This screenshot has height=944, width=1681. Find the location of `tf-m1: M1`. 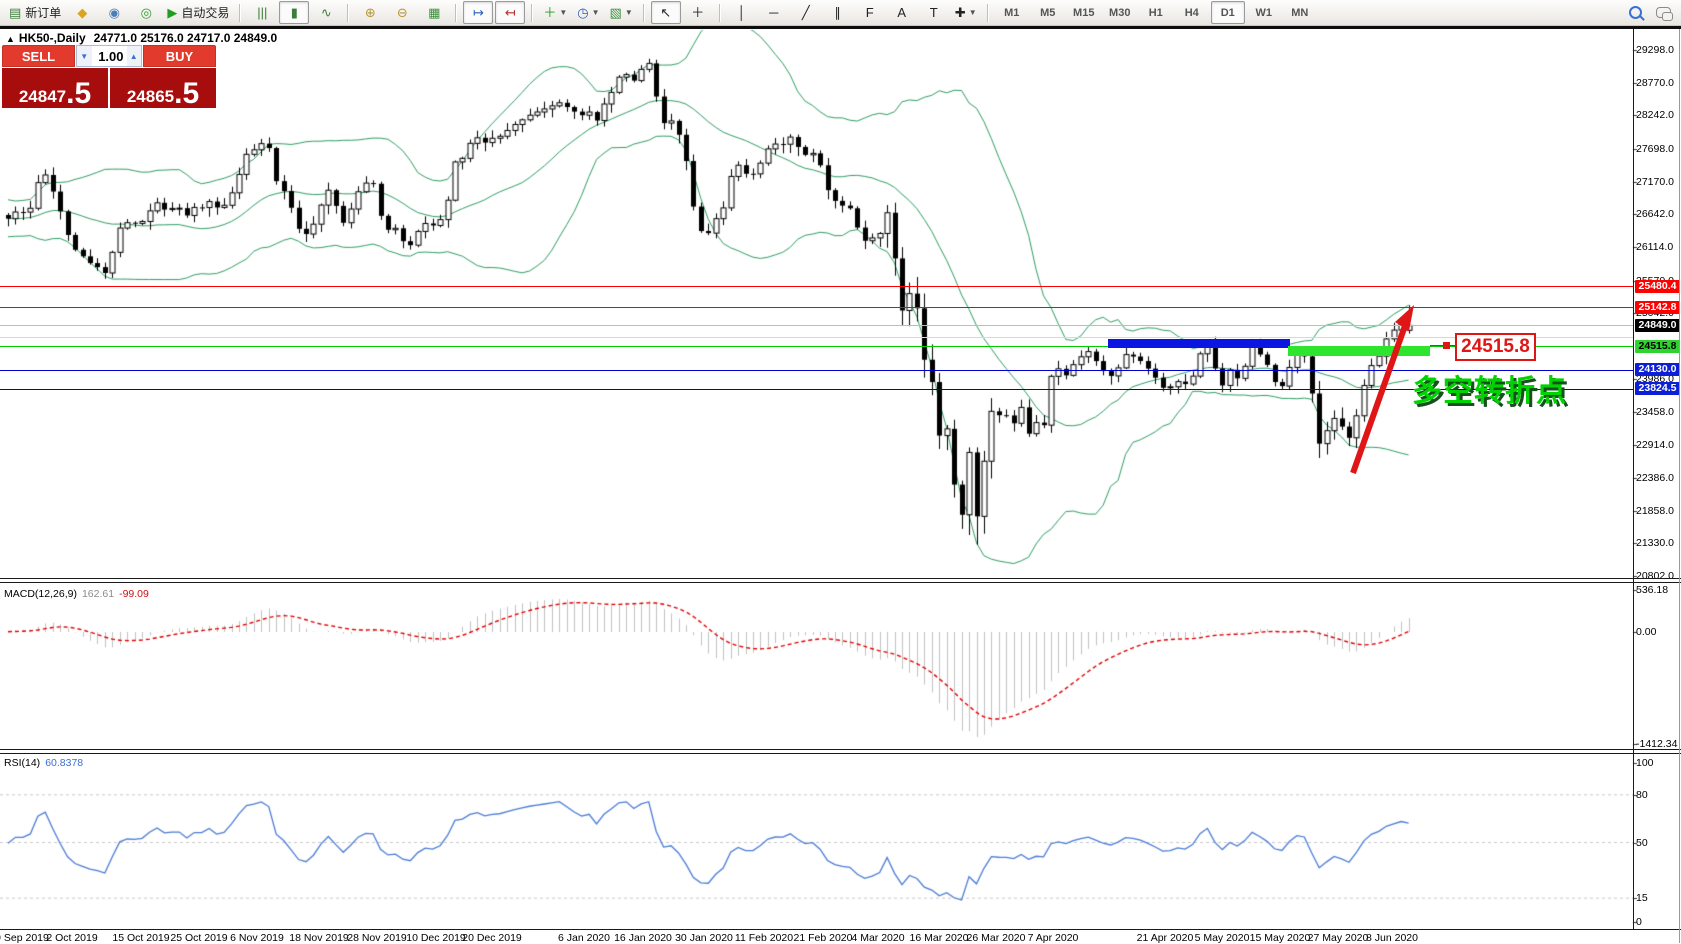

tf-m1: M1 is located at coordinates (1012, 12).